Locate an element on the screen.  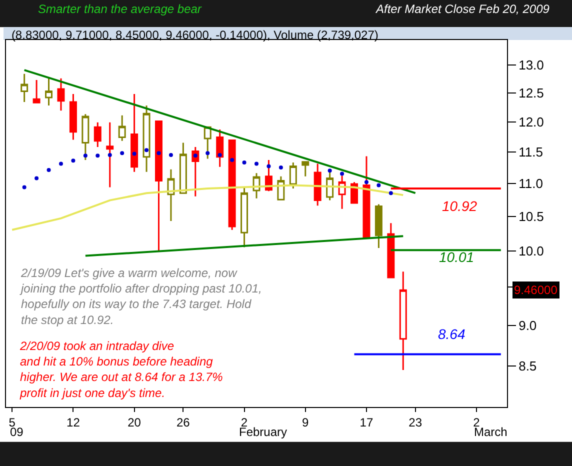
y-tick-label: 10.0 is located at coordinates (531, 250).